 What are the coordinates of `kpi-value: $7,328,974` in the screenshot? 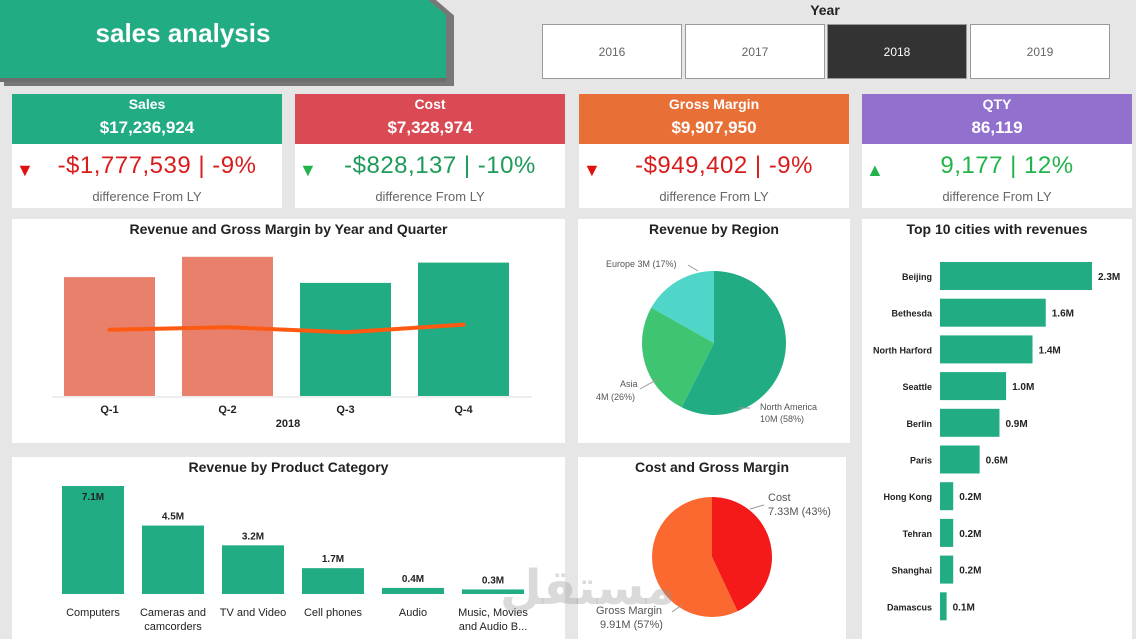 It's located at (430, 127).